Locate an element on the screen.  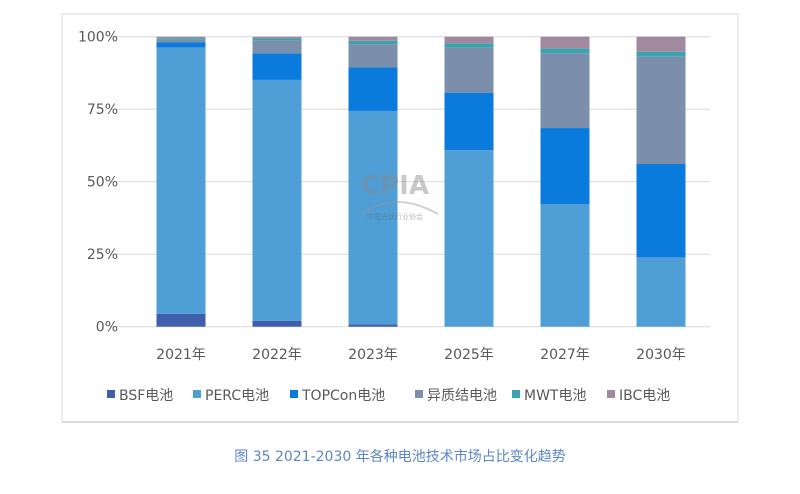
y-tick-label: 75% is located at coordinates (102, 110).